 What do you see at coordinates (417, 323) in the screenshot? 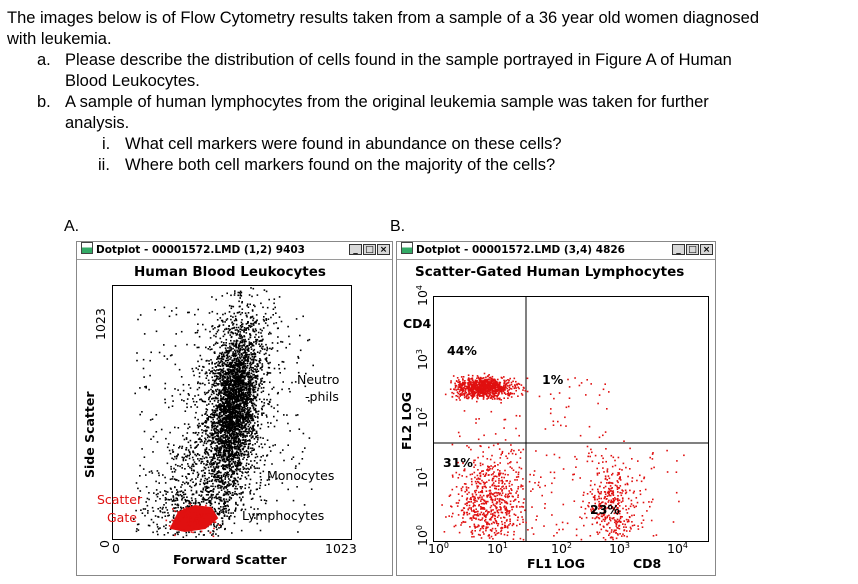
I see `figure-b-y-marker: CD4` at bounding box center [417, 323].